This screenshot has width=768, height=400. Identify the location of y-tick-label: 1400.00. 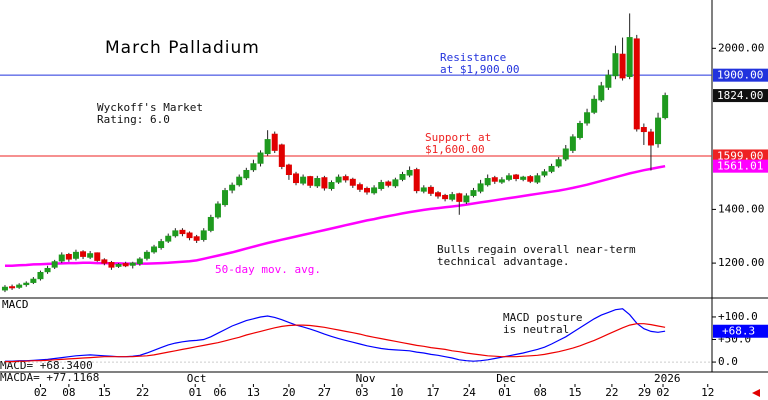
(741, 208).